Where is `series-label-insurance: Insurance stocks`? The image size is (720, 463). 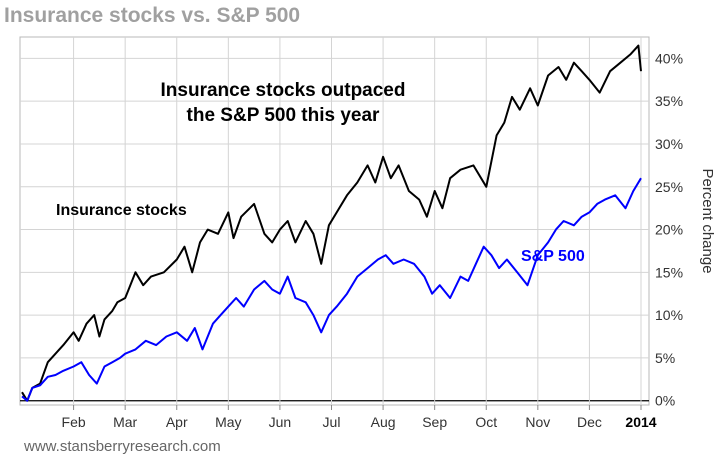
series-label-insurance: Insurance stocks is located at coordinates (121, 210).